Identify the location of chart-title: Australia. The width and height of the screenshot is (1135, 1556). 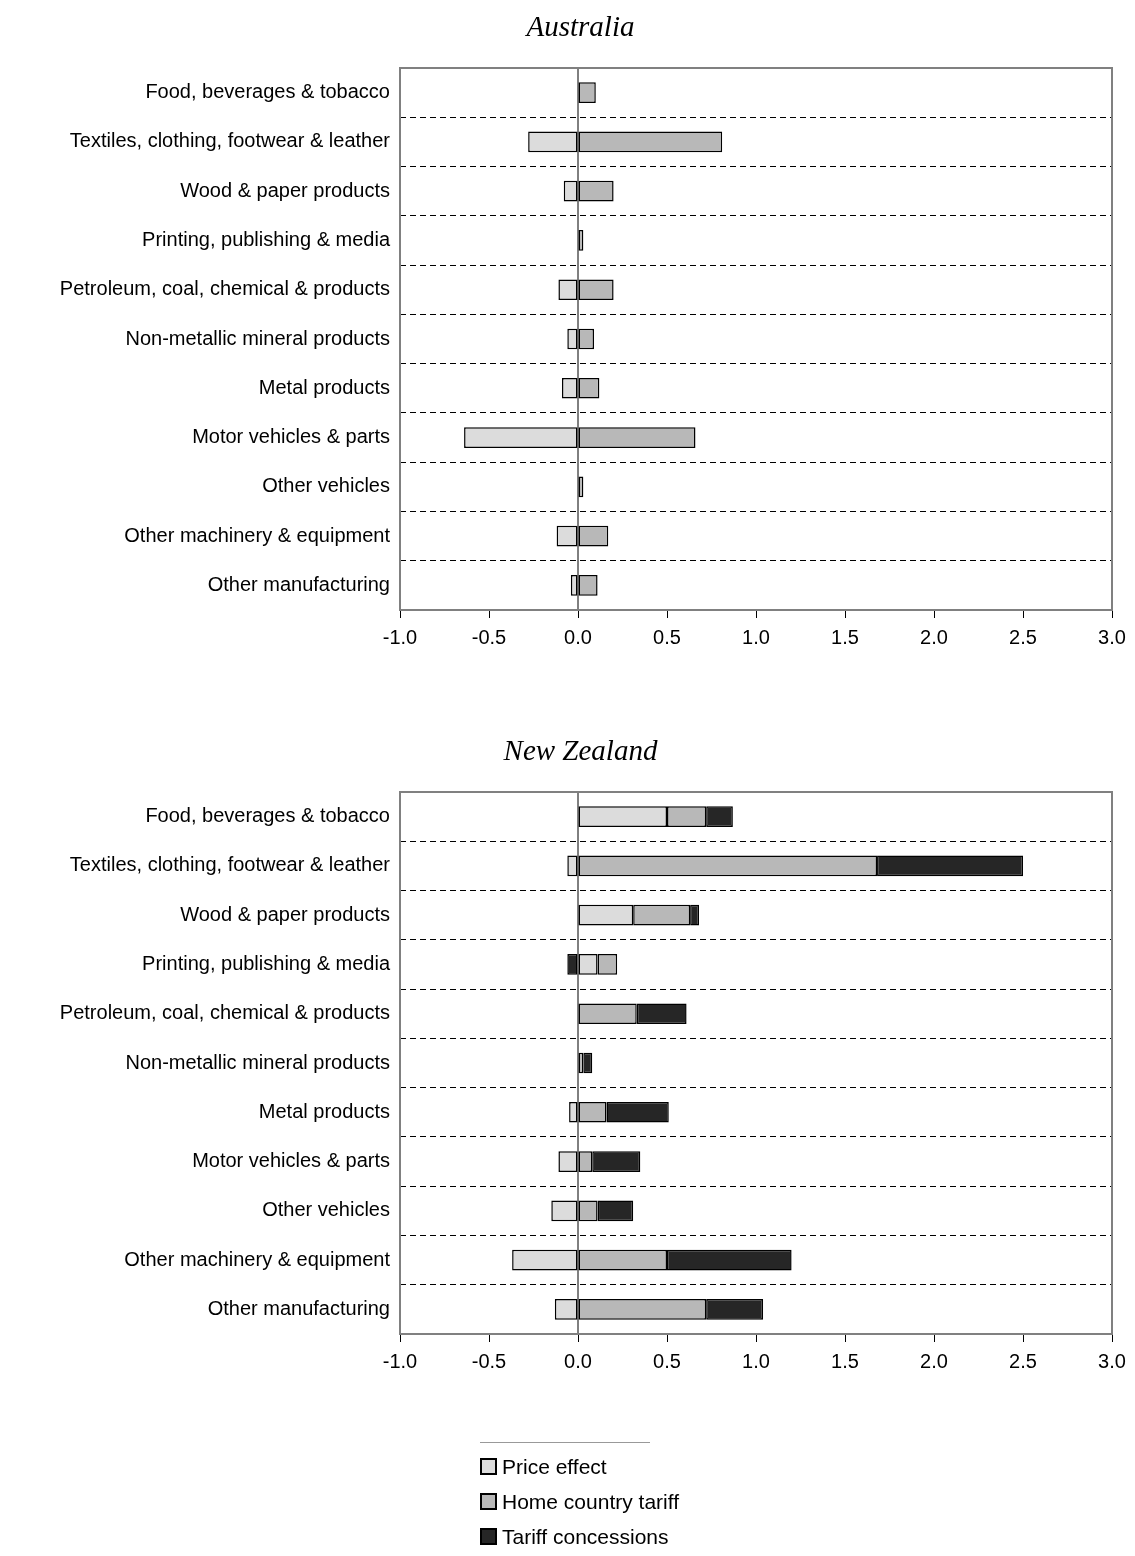
(580, 26).